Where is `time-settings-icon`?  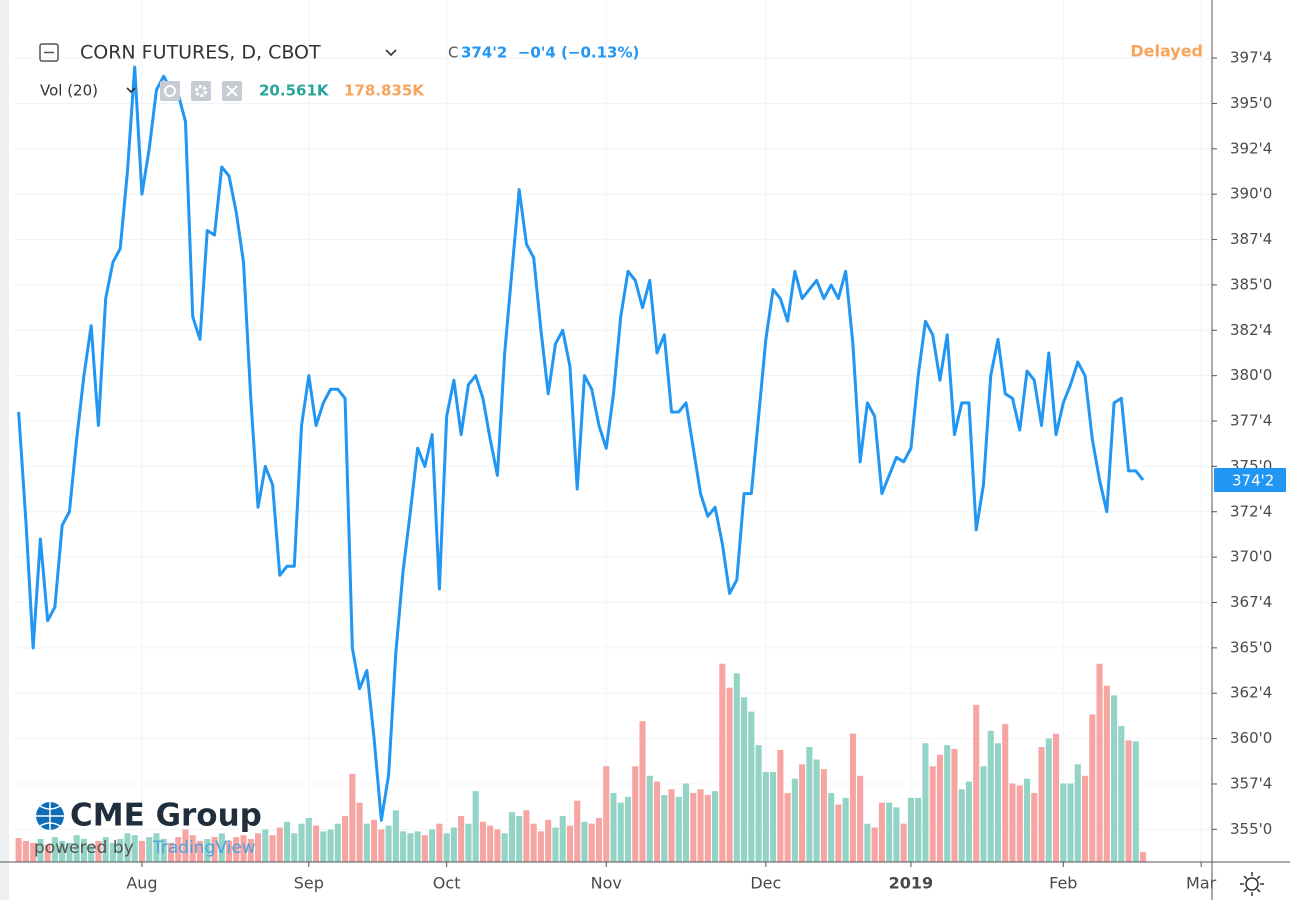
time-settings-icon is located at coordinates (1252, 884).